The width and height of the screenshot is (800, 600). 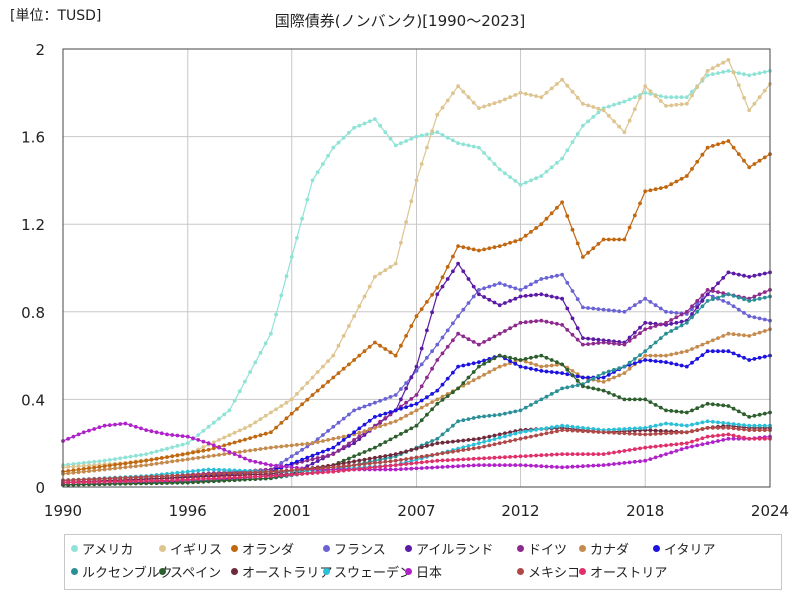 I want to click on x-tick-label: 2007, so click(x=416, y=511).